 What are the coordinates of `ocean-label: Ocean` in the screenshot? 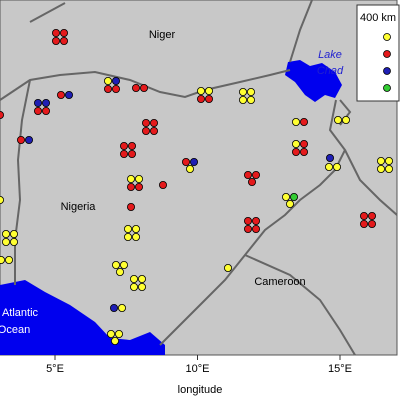 It's located at (15, 330).